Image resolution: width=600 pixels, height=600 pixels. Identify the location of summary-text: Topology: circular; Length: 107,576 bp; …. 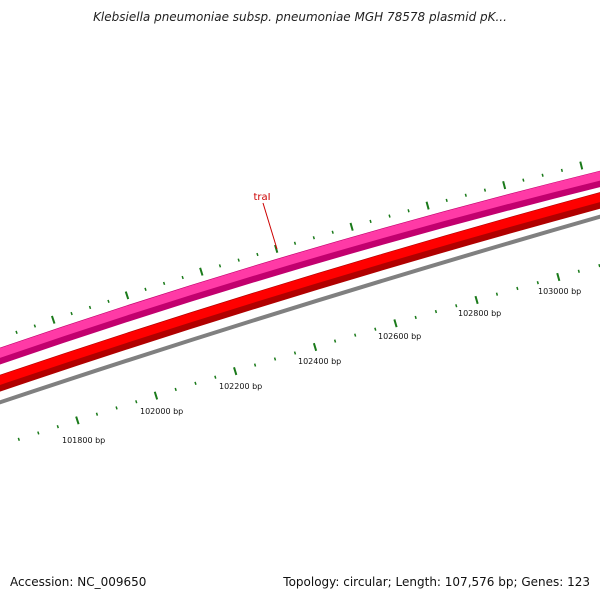
(436, 582).